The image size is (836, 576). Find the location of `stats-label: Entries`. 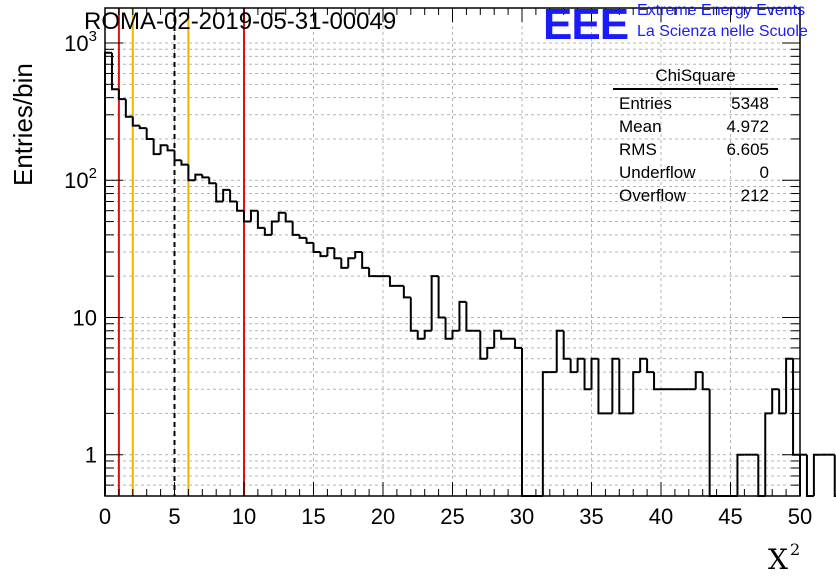

stats-label: Entries is located at coordinates (645, 103).